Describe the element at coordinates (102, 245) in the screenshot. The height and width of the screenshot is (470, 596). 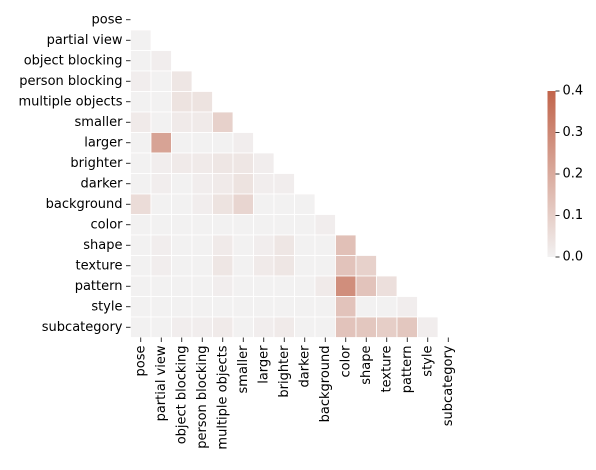
I see `row-label: shape` at that location.